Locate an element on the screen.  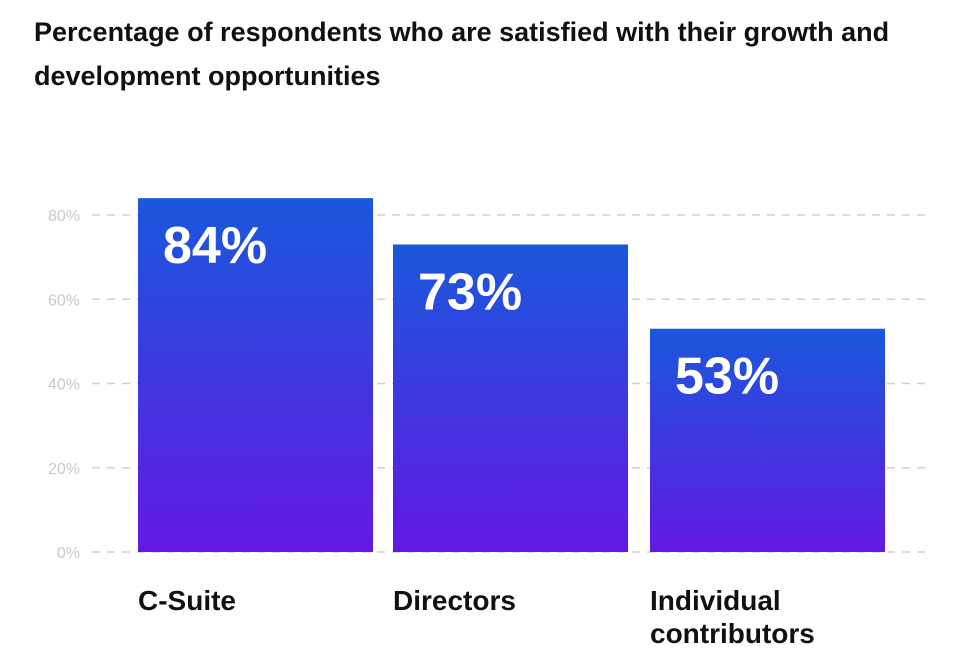
y-tick-label: 0% is located at coordinates (68, 553).